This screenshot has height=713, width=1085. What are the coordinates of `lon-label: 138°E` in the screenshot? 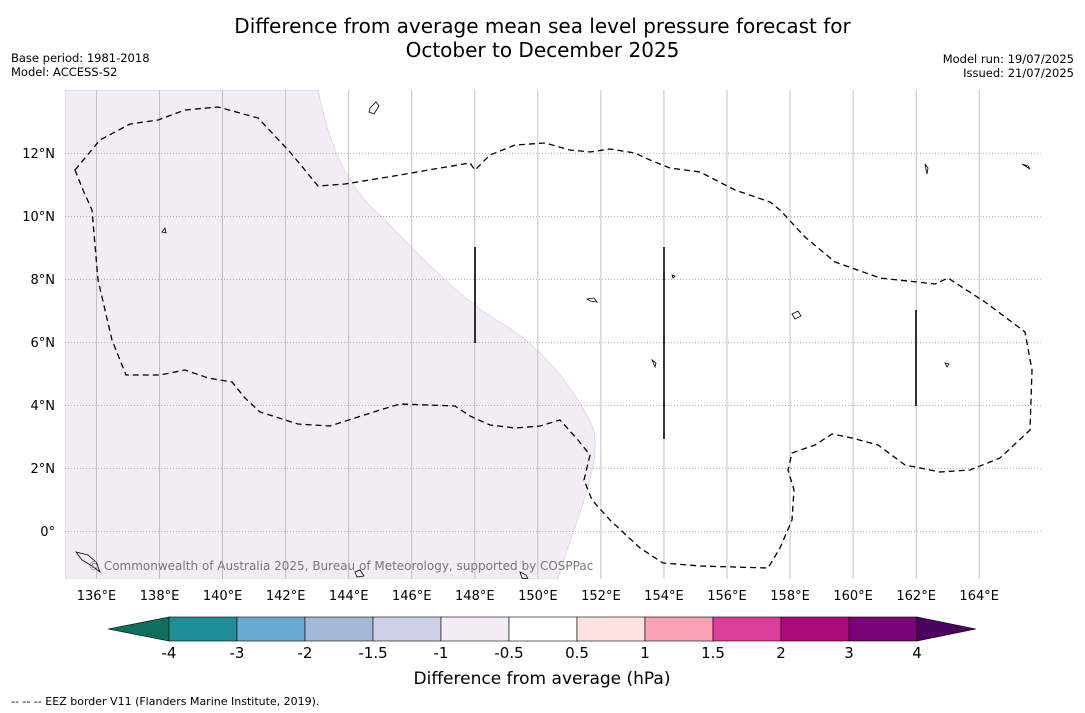 It's located at (160, 596).